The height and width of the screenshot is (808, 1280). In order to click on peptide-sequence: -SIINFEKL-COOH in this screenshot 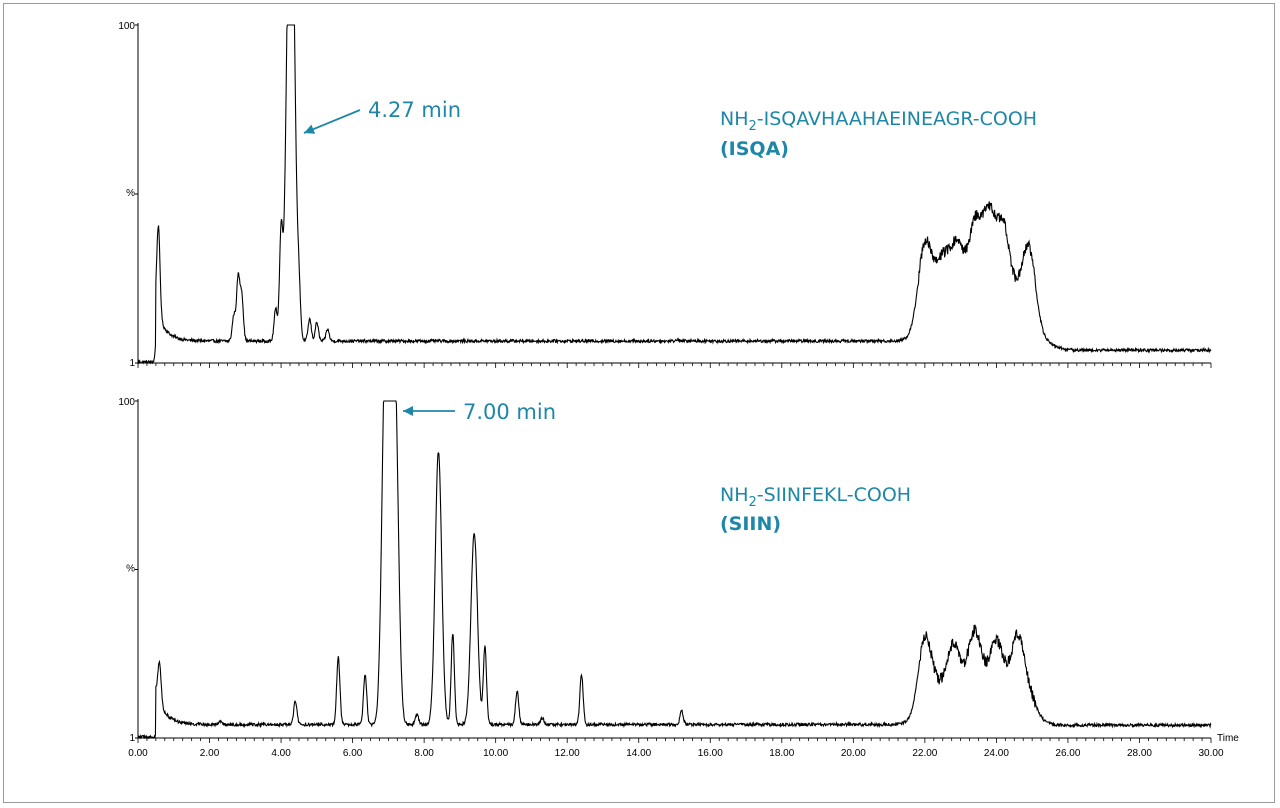, I will do `click(834, 495)`.